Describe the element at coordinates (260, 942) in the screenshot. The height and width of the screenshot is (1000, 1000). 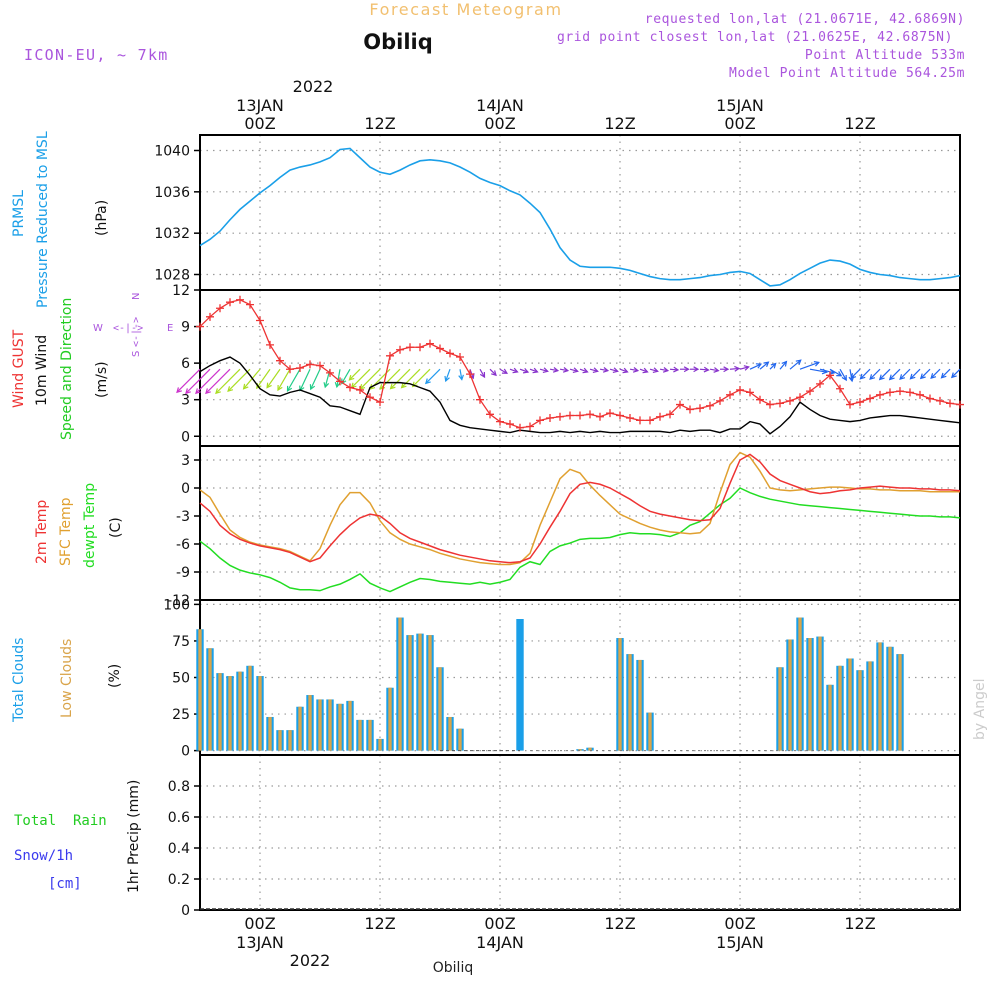
I see `bottom-date-label: 13JAN` at that location.